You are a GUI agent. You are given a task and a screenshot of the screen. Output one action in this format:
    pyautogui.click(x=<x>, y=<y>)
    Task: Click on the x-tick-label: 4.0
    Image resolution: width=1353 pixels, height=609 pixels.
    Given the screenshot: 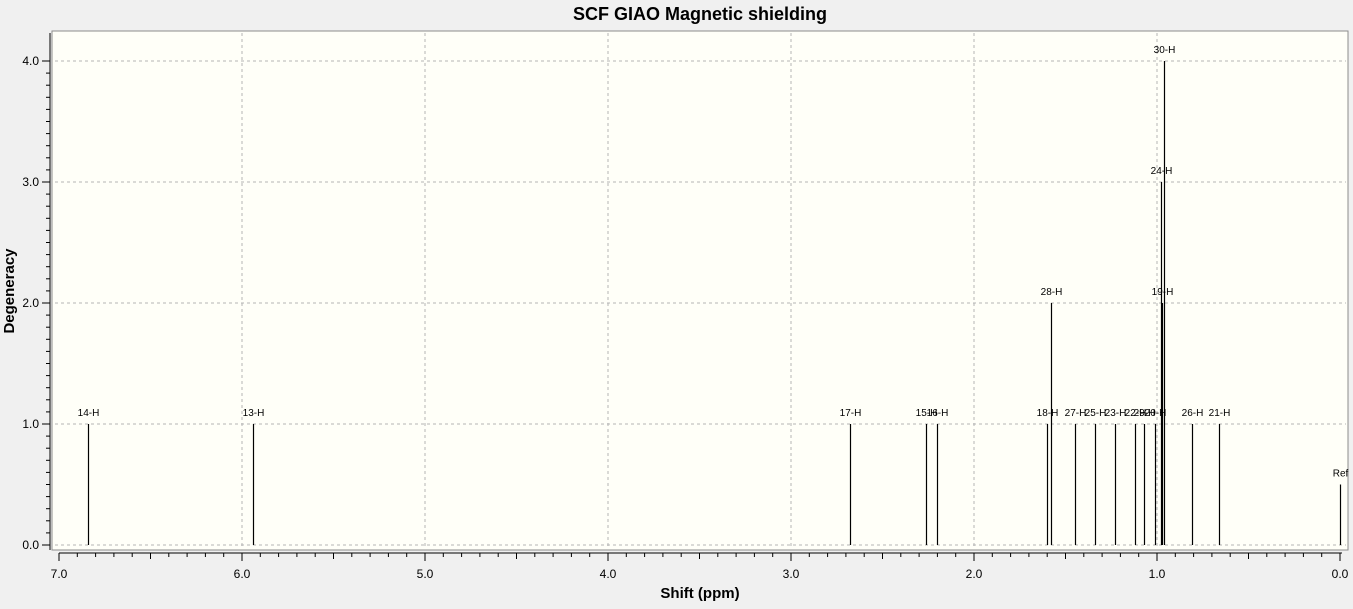 What is the action you would take?
    pyautogui.click(x=608, y=574)
    